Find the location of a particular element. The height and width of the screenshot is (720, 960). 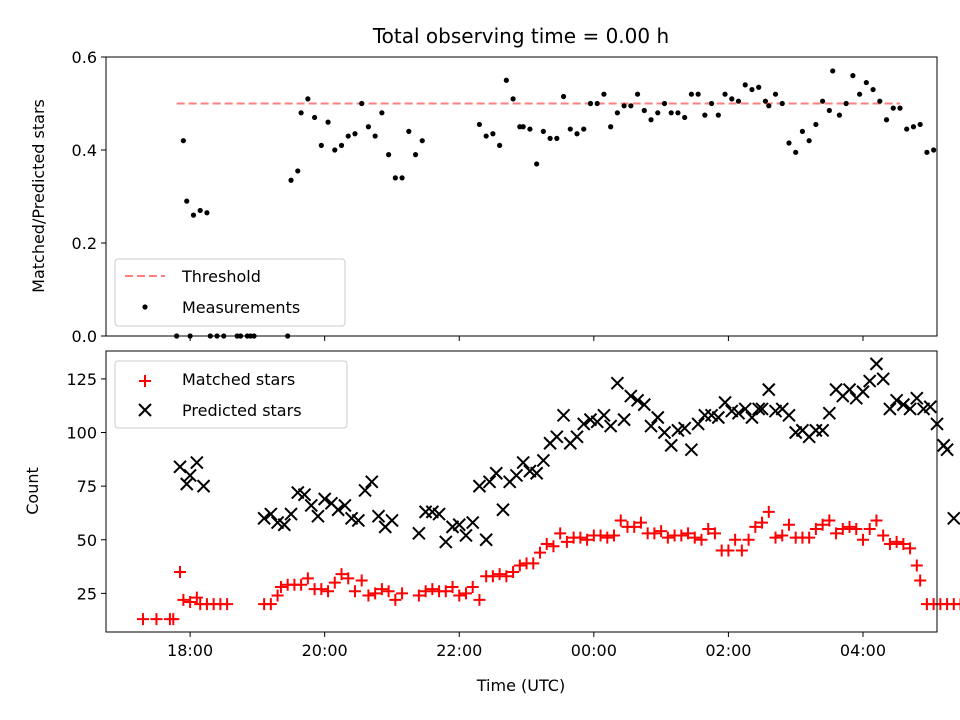

threshold-legend-label: Threshold is located at coordinates (221, 276).